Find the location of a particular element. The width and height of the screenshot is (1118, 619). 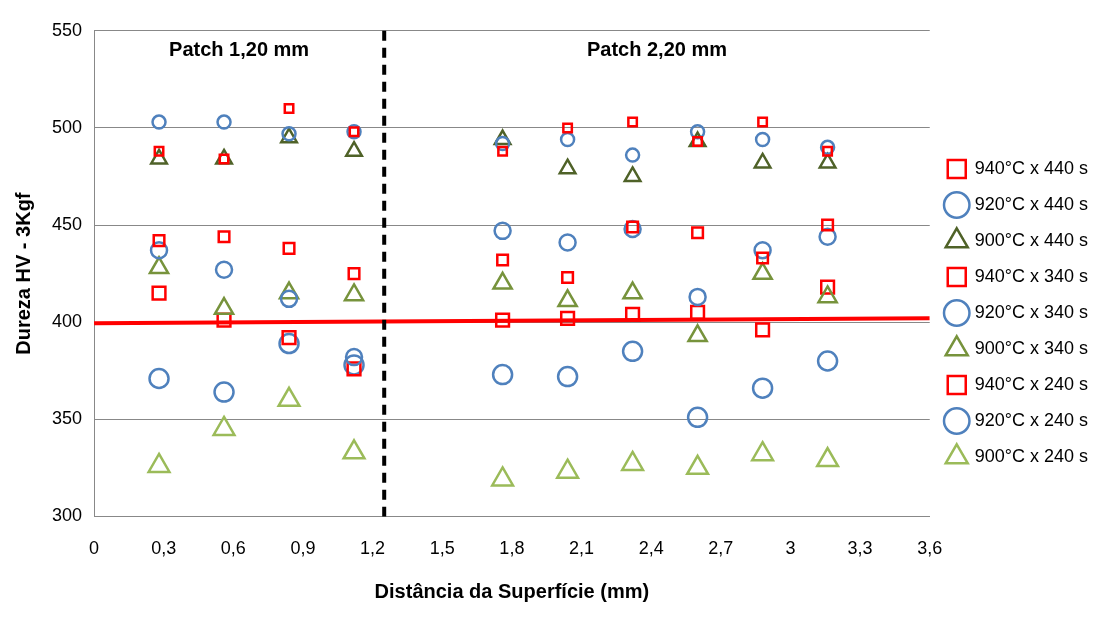

annotation: Patch 1,20 mm is located at coordinates (239, 49).